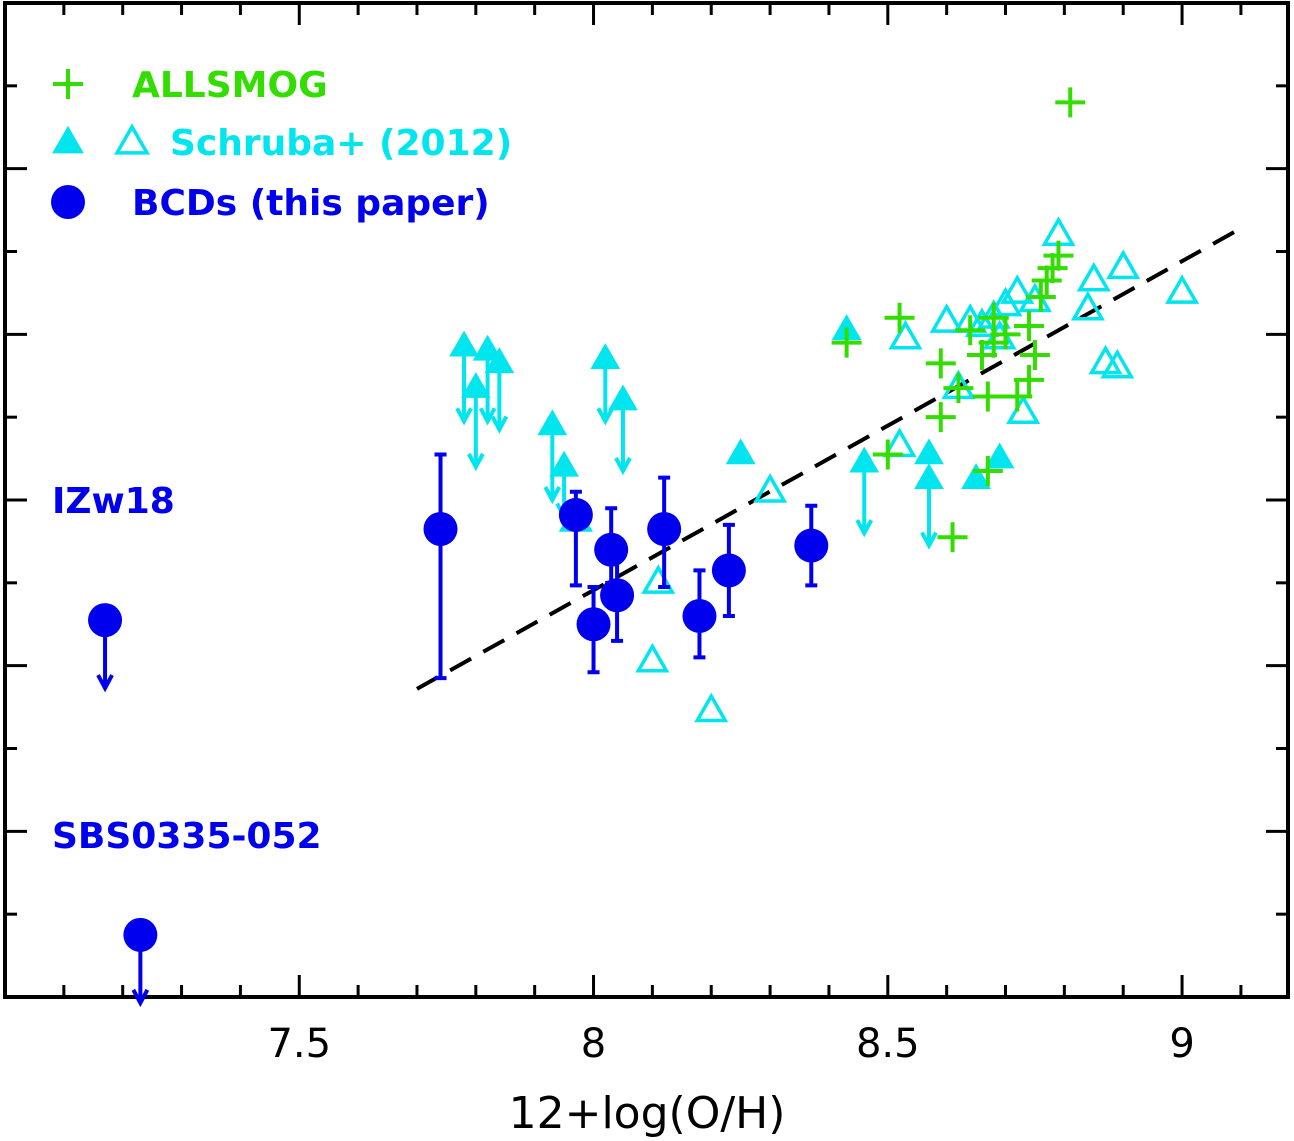  Describe the element at coordinates (311, 203) in the screenshot. I see `legend-label-bcds: BCDs (this paper)` at that location.